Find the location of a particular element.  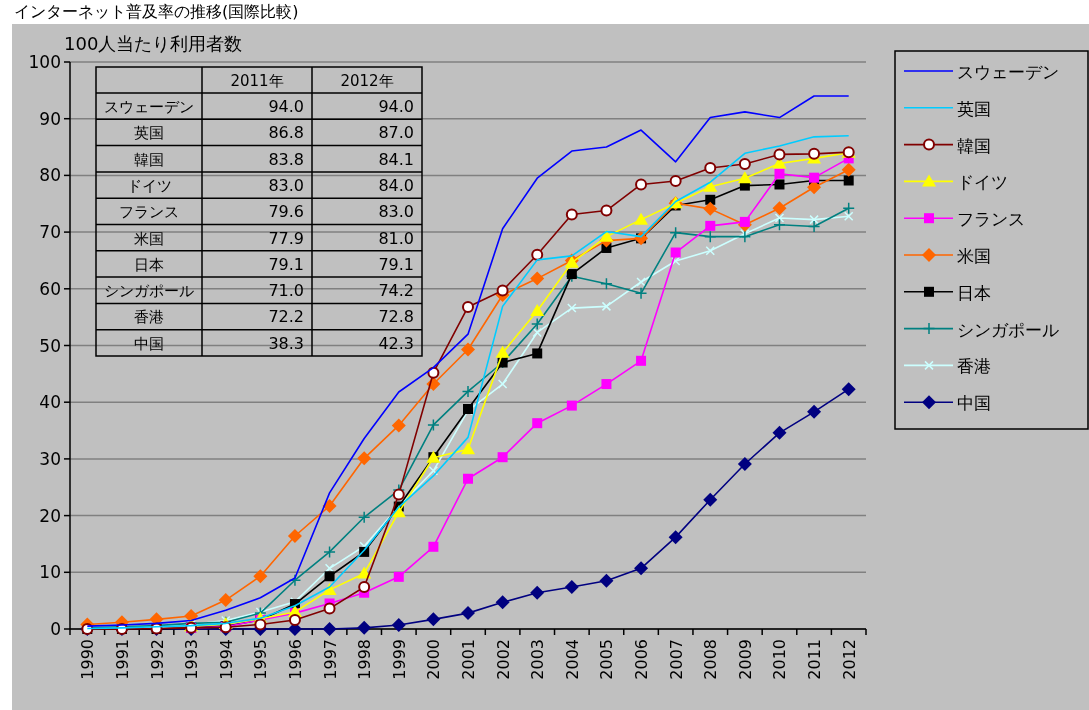

y-tick-label: 60 is located at coordinates (50, 288).